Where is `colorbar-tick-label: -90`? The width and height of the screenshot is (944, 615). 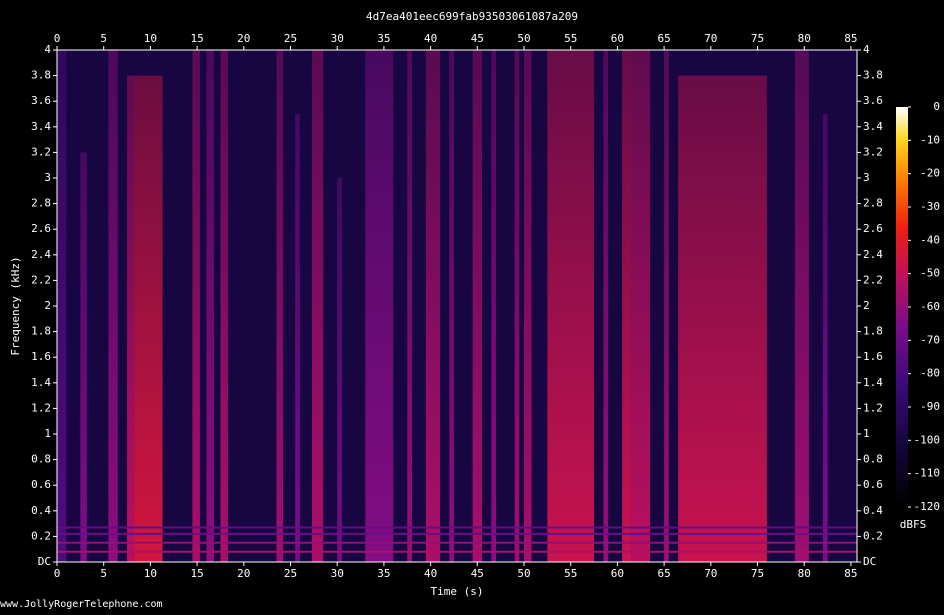
colorbar-tick-label: -90 is located at coordinates (930, 406).